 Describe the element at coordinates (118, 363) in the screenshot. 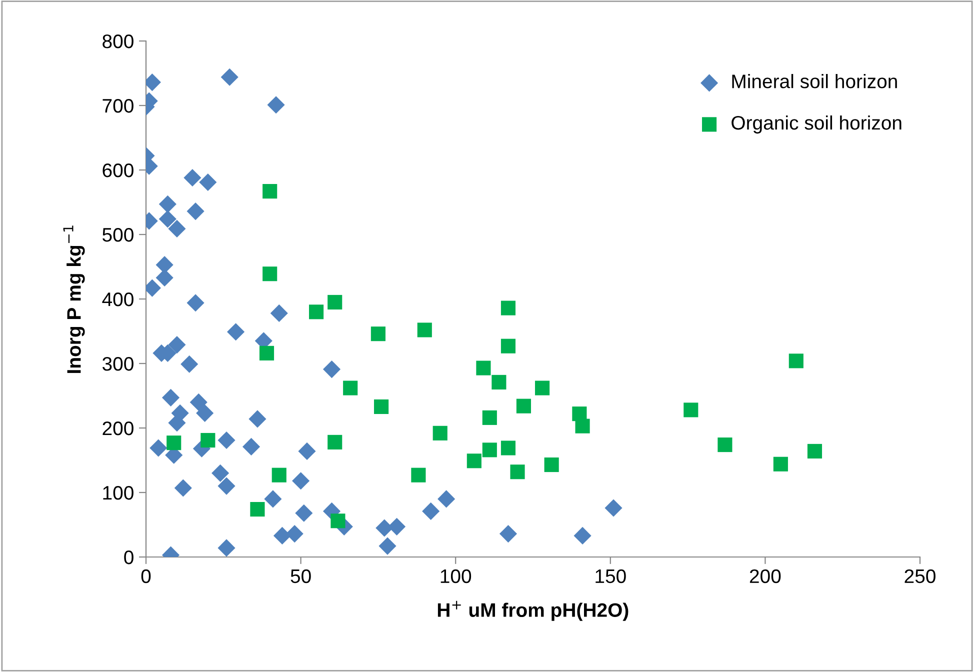

I see `y-tick-label: 300` at that location.